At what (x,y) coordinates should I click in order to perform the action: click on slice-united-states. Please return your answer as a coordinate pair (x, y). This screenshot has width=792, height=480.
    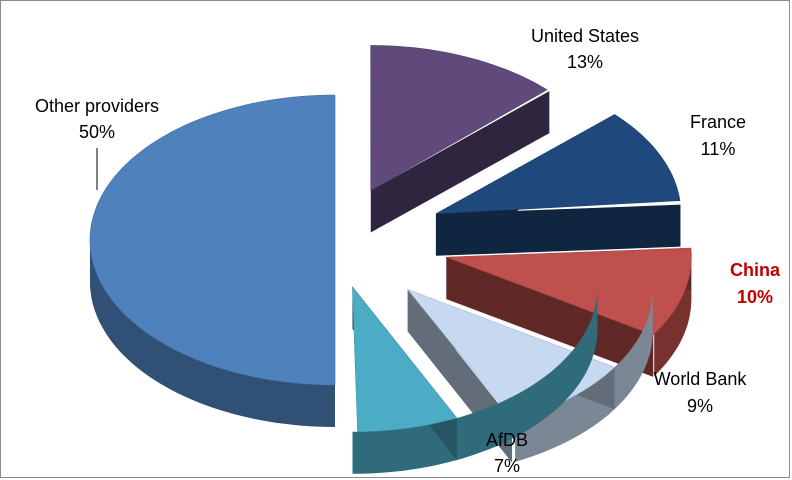
    Looking at the image, I should click on (460, 139).